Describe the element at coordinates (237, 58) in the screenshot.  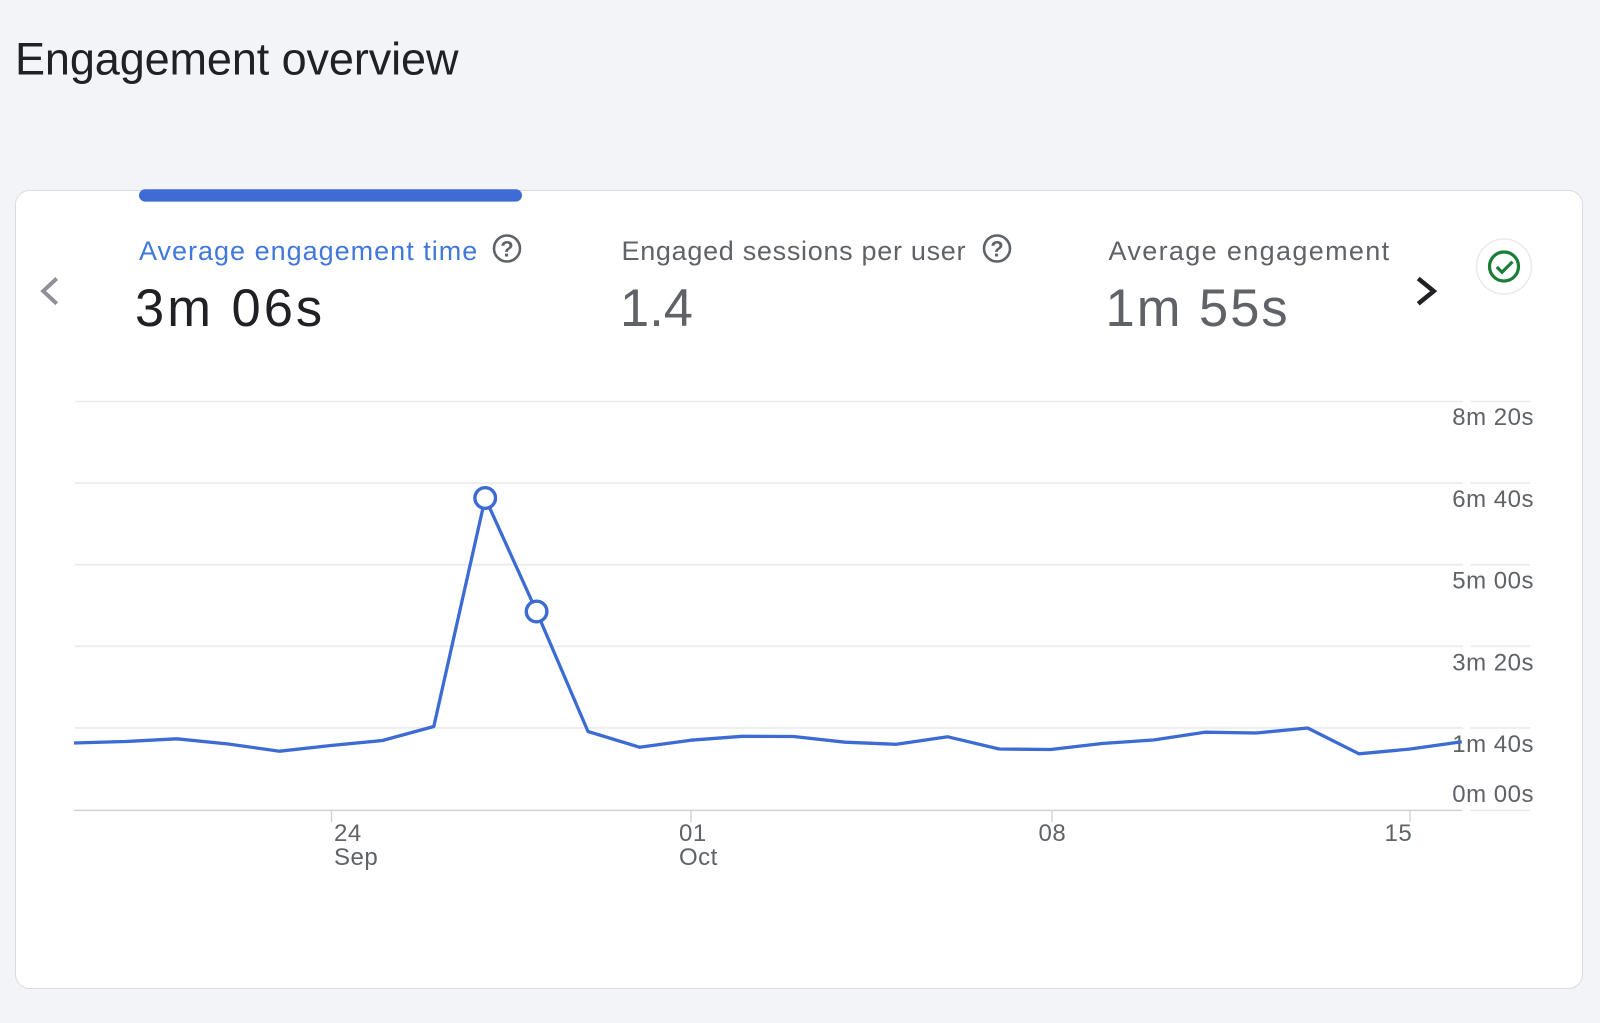
I see `svg-text: Engagement overview` at that location.